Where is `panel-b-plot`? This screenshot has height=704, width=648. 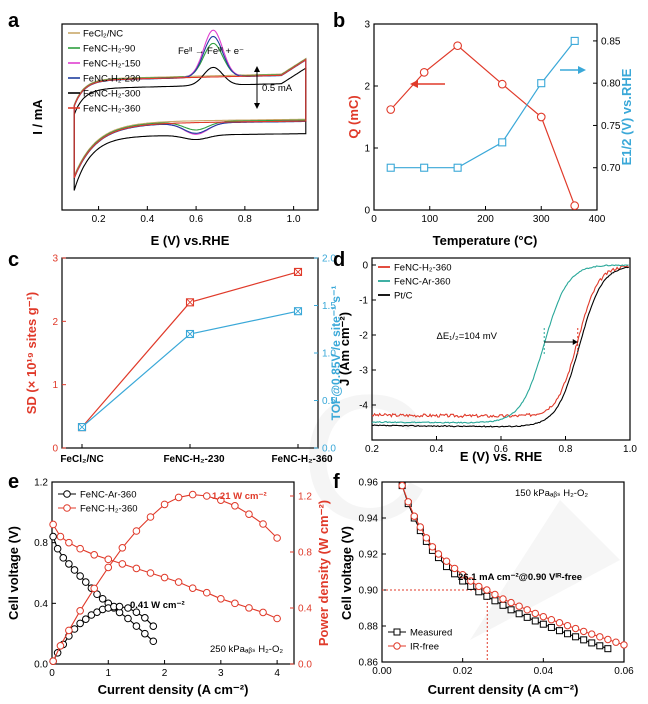 panel-b-plot is located at coordinates (483, 123).